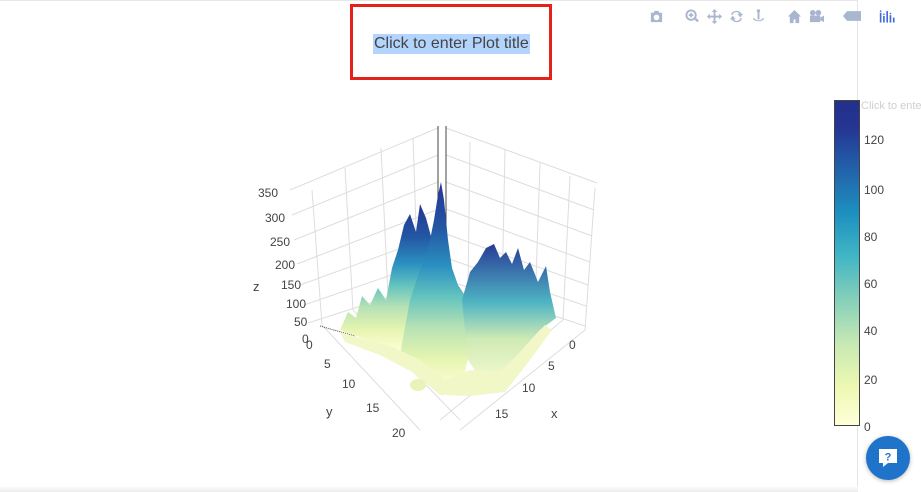 The width and height of the screenshot is (921, 492). Describe the element at coordinates (502, 414) in the screenshot. I see `x-tick-15: 15` at that location.